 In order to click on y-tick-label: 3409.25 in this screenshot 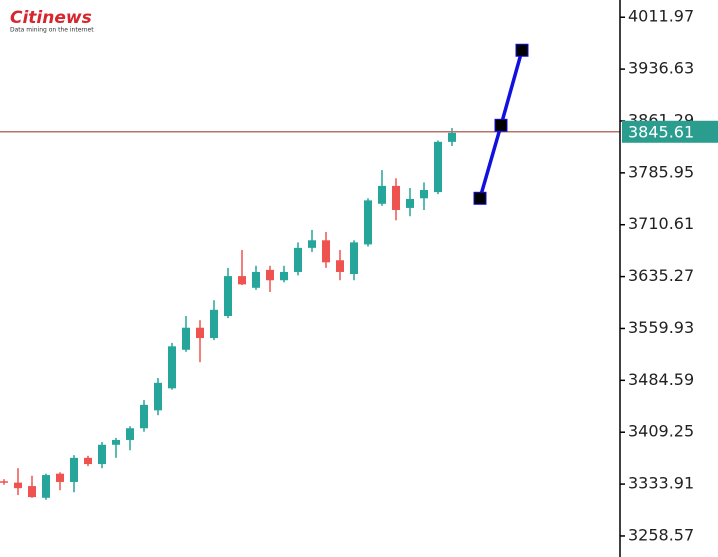, I will do `click(661, 431)`.